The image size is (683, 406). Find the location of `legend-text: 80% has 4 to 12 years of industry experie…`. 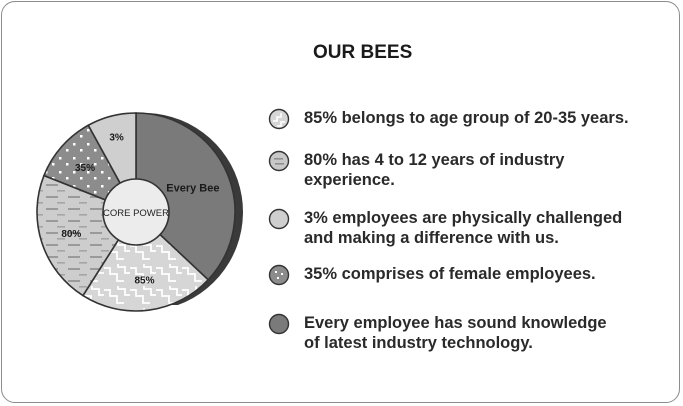

legend-text: 80% has 4 to 12 years of industry experie… is located at coordinates (434, 170).